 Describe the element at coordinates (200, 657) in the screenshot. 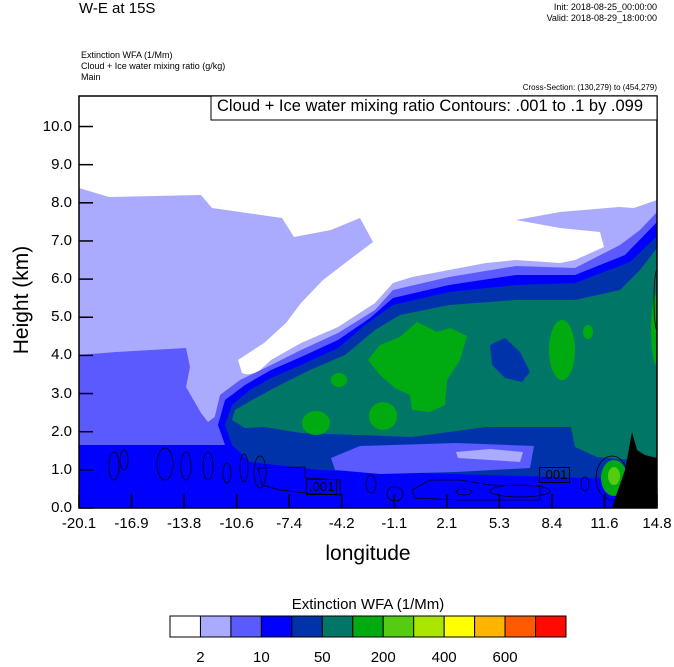

I see `colorbar-label: 2` at that location.